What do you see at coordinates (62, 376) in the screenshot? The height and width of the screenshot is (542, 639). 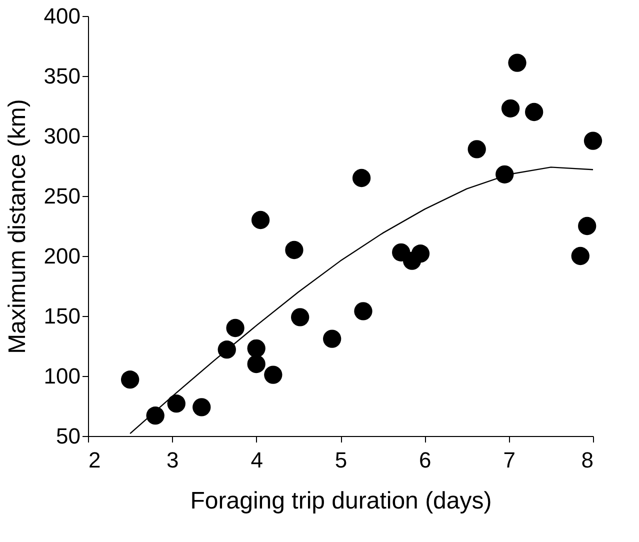 I see `y-tick-label: 100` at bounding box center [62, 376].